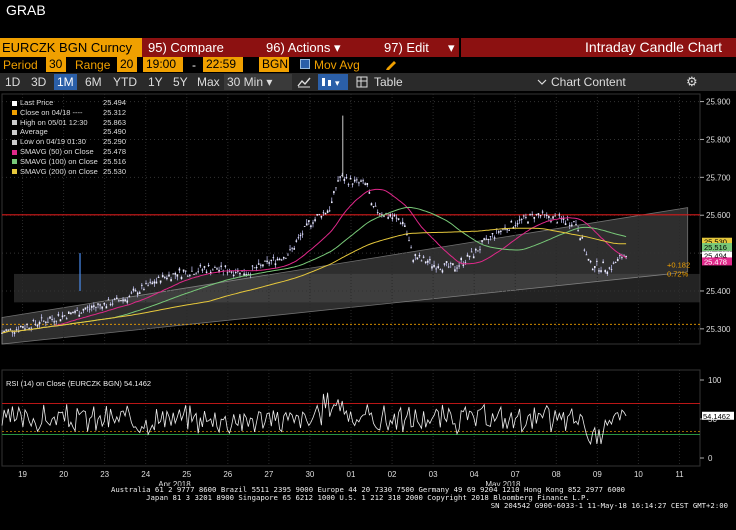  What do you see at coordinates (93, 82) in the screenshot?
I see `tab-6m: 6M` at bounding box center [93, 82].